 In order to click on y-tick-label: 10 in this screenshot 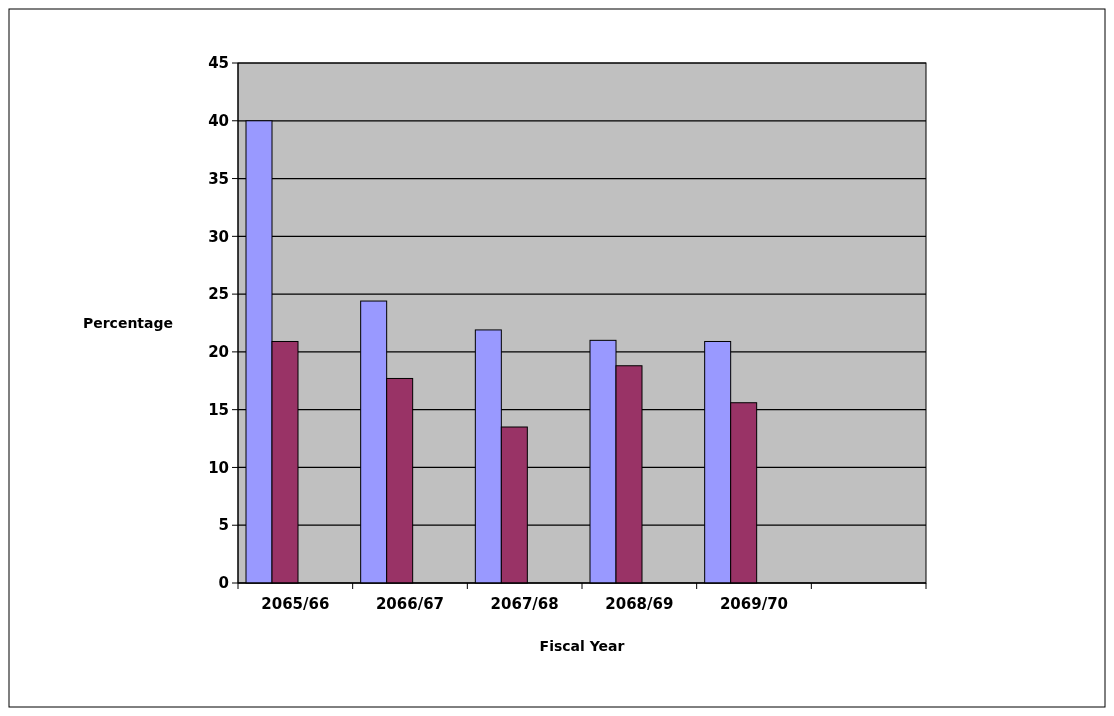, I will do `click(218, 467)`.